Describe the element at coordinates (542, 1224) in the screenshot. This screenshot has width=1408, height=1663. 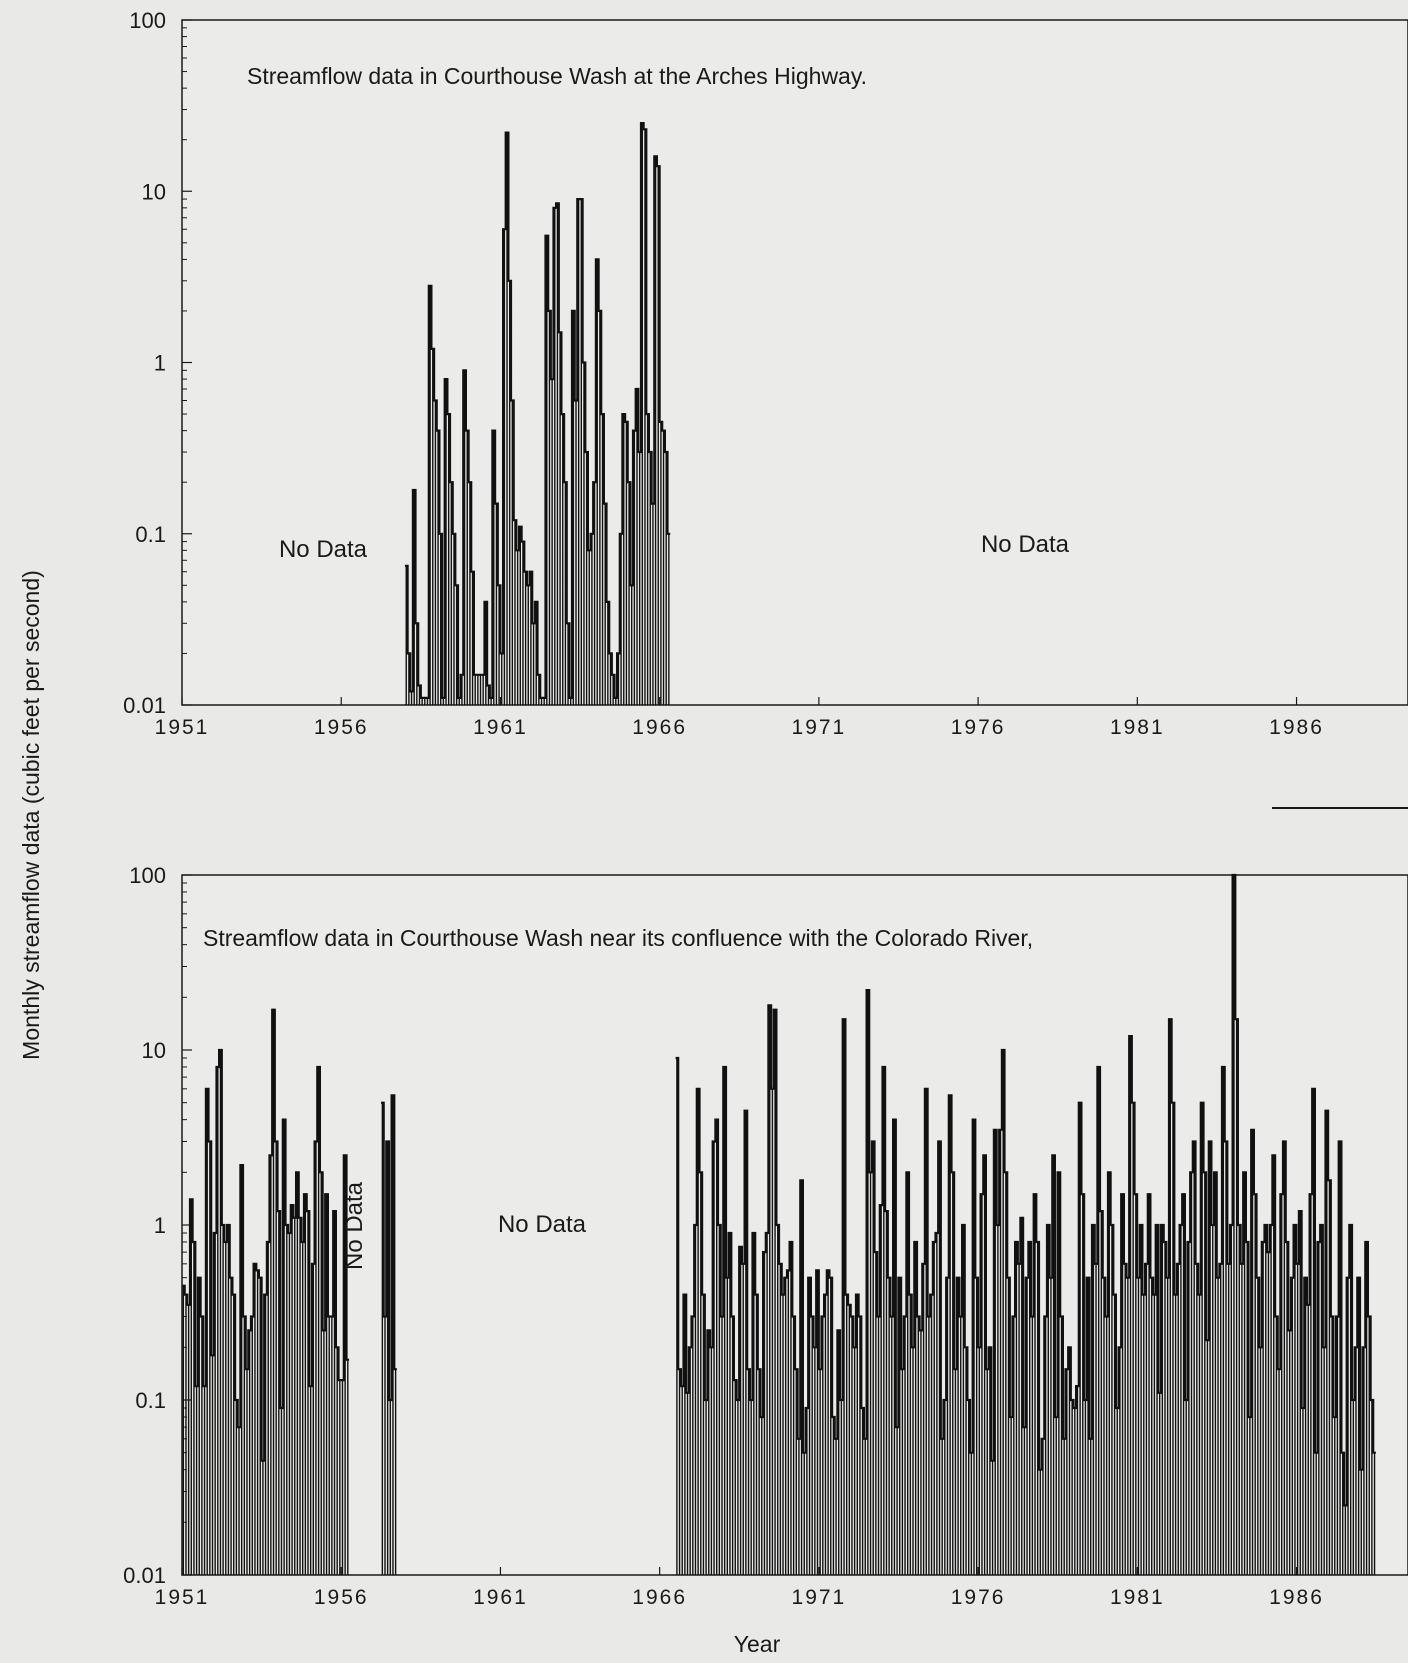
I see `annotation-no-data-center: No Data` at that location.